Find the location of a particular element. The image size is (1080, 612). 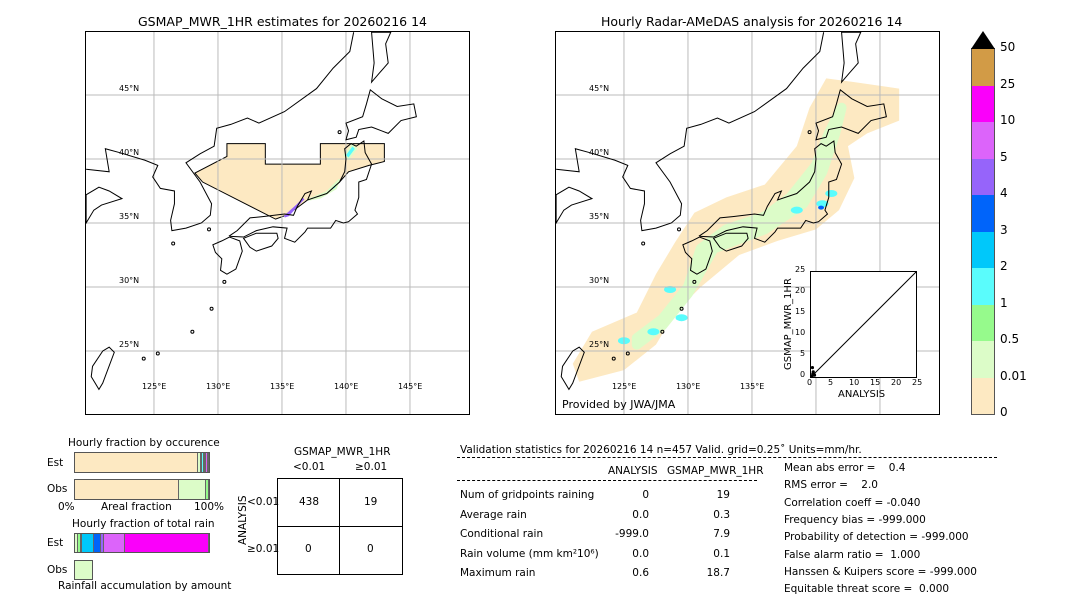

coastline-kyushu is located at coordinates (697, 255).